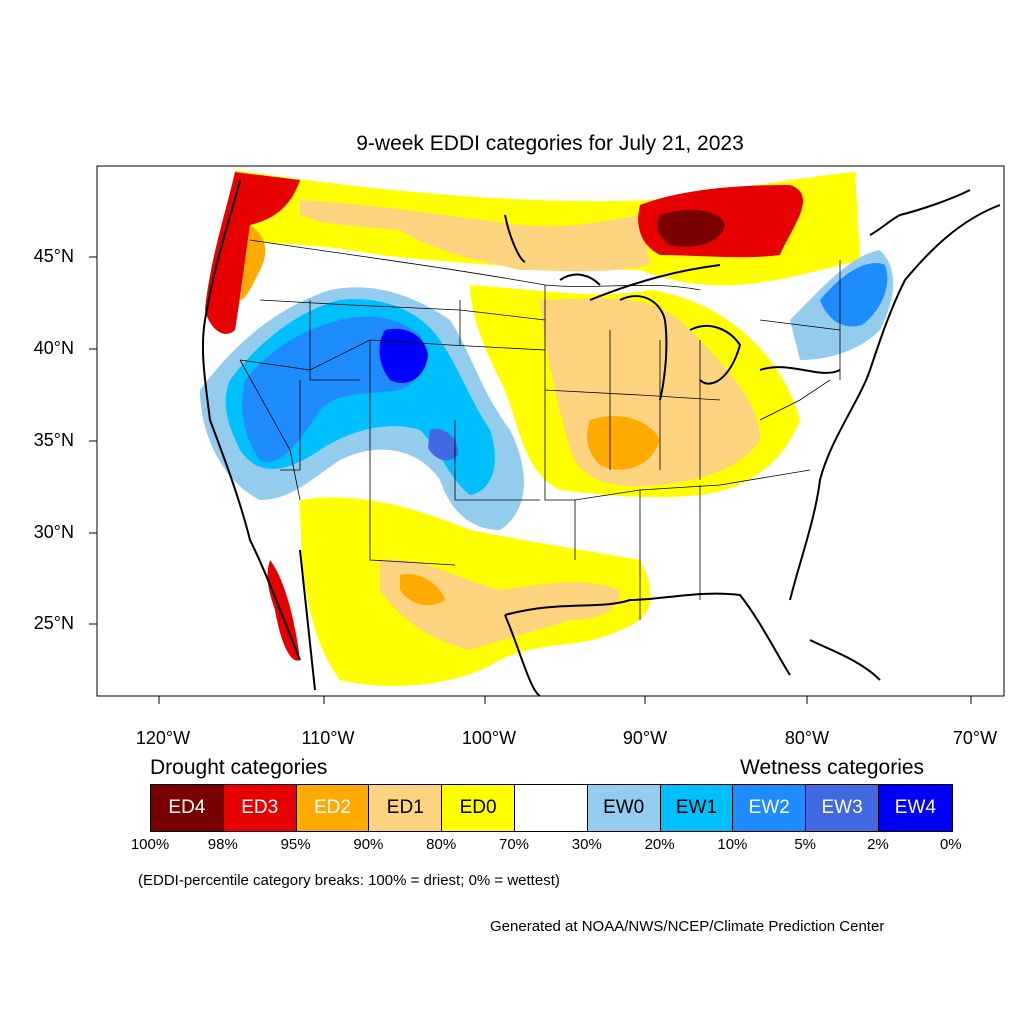 This screenshot has height=1024, width=1024. What do you see at coordinates (53, 256) in the screenshot?
I see `lat-label-45: 45°N` at bounding box center [53, 256].